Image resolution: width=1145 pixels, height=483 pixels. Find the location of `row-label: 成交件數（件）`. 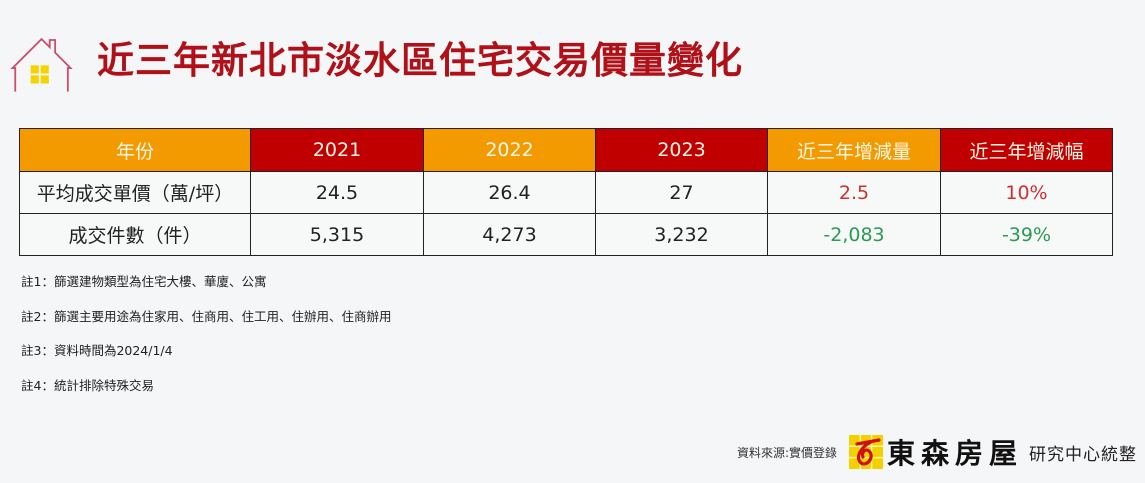

row-label: 成交件數（件） is located at coordinates (135, 234).